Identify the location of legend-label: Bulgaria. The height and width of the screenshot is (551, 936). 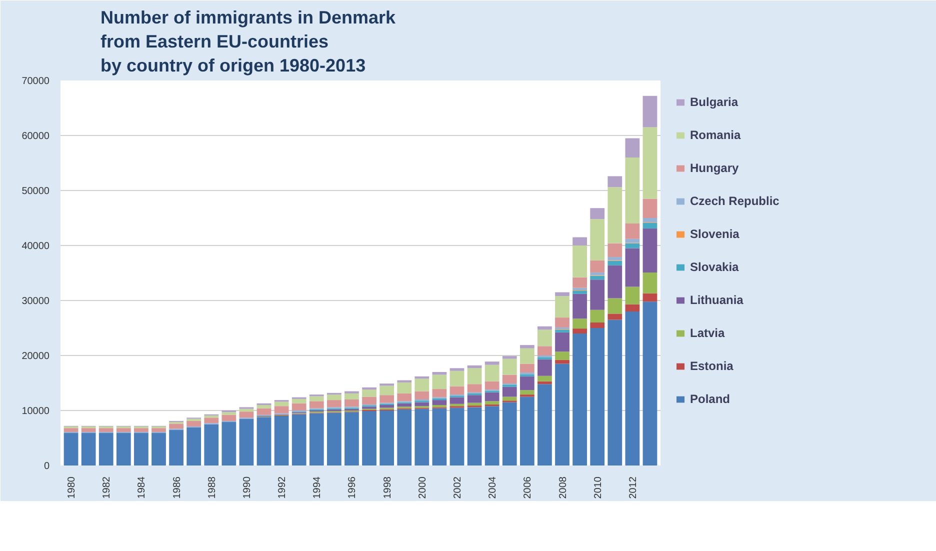
(714, 102).